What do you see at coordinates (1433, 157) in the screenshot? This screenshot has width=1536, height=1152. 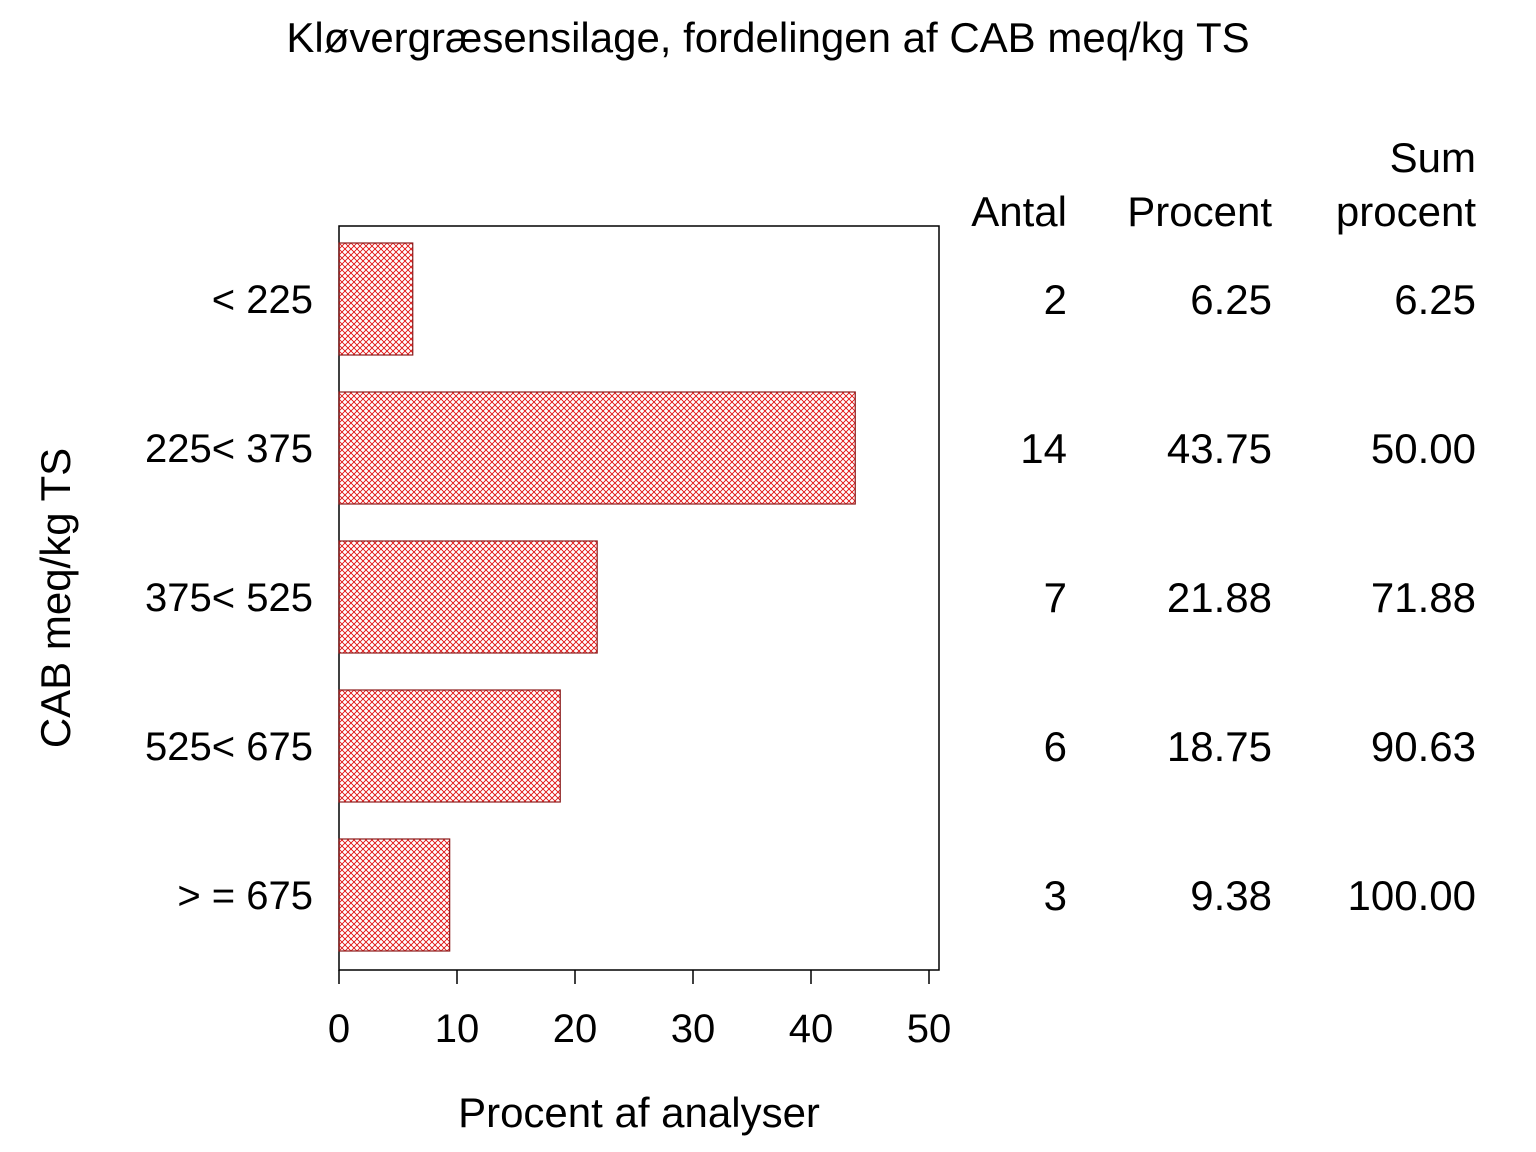 I see `table-header: Sum` at bounding box center [1433, 157].